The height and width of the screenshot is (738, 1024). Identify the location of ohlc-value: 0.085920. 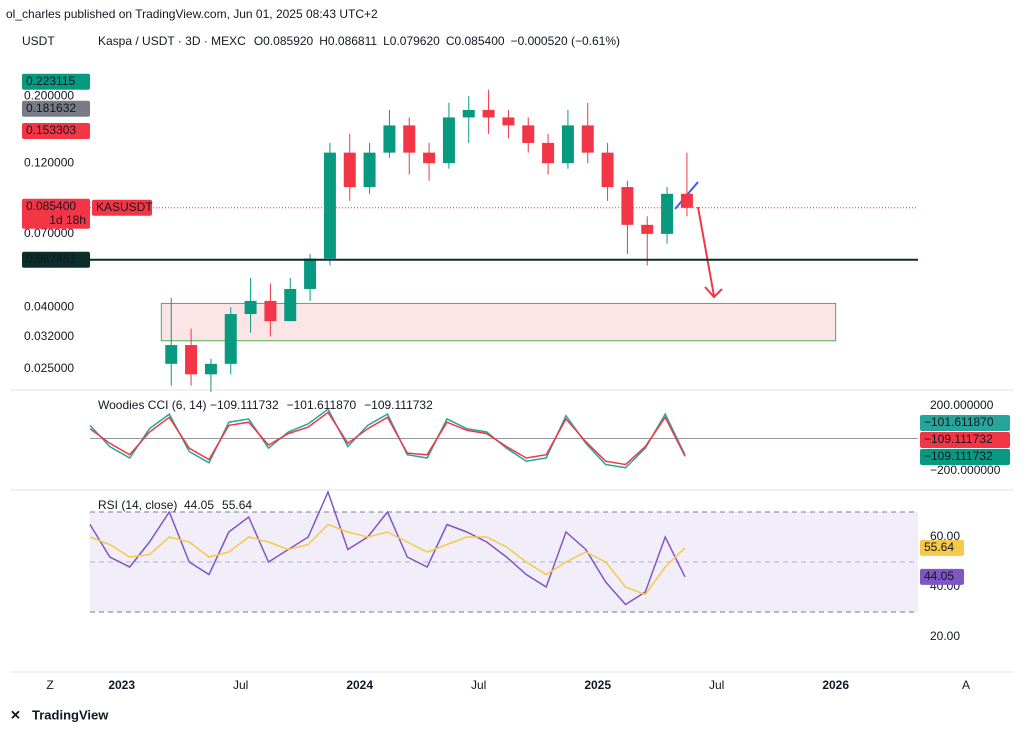
(288, 41).